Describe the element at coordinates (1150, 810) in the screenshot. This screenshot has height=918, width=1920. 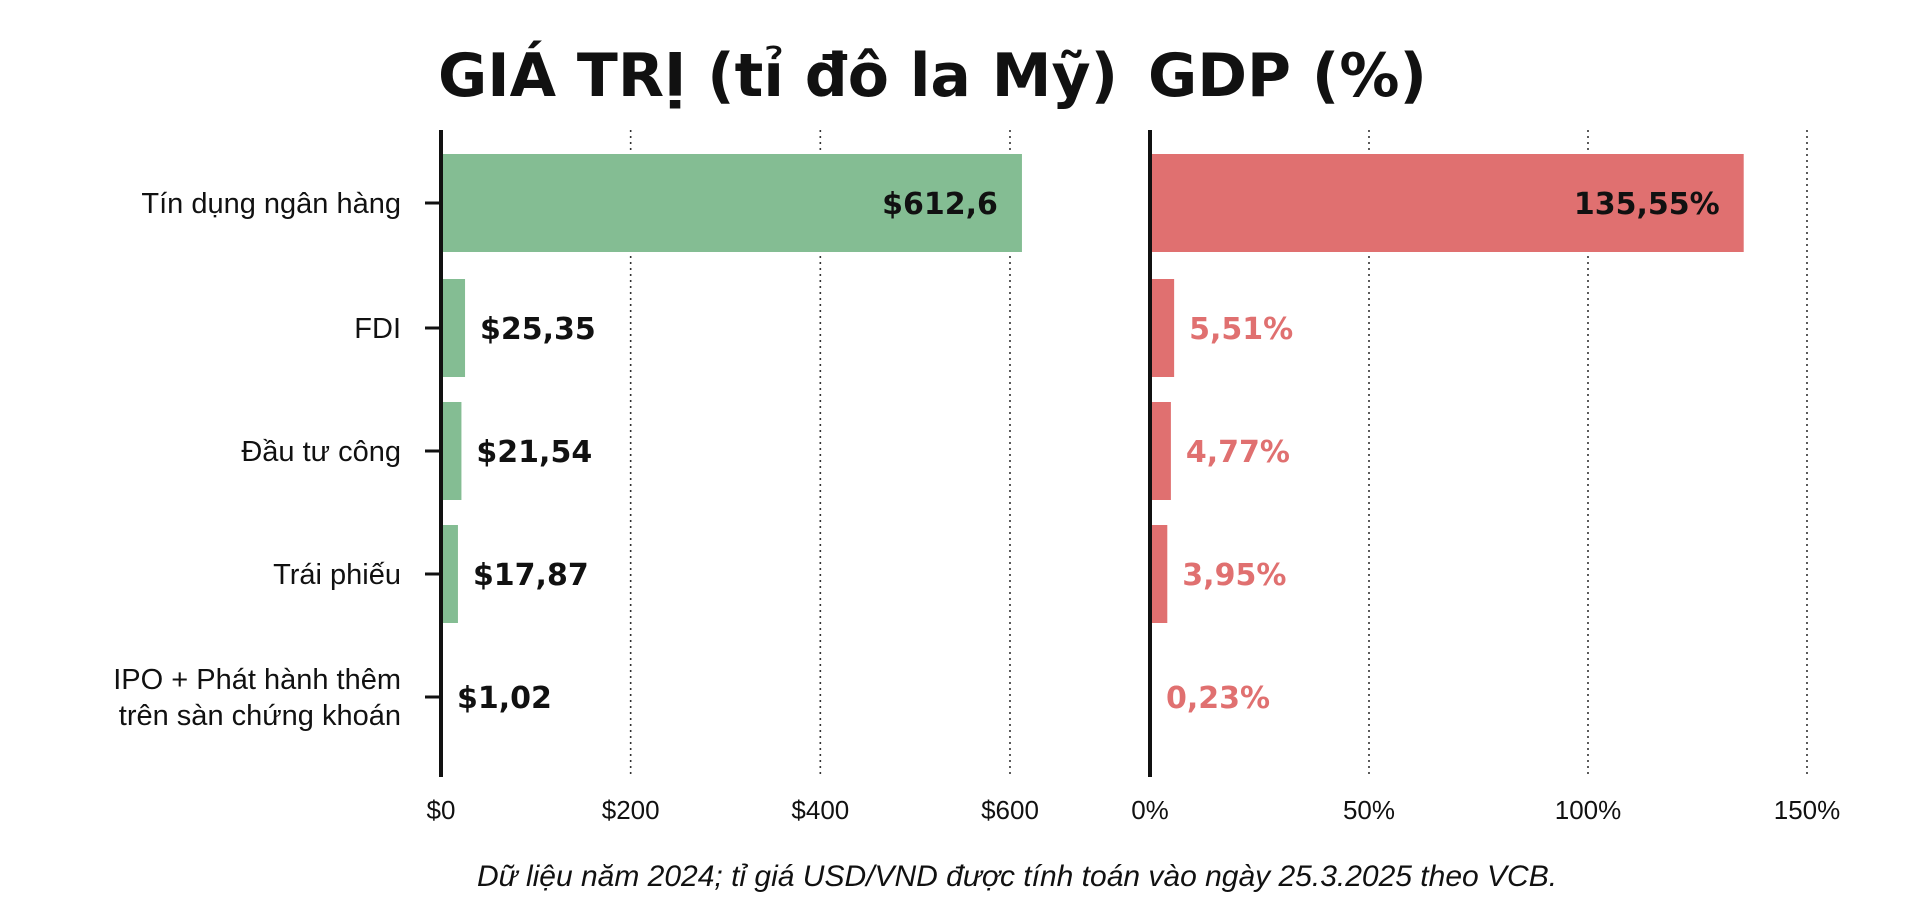
I see `gdp-tick-label: 0%` at that location.